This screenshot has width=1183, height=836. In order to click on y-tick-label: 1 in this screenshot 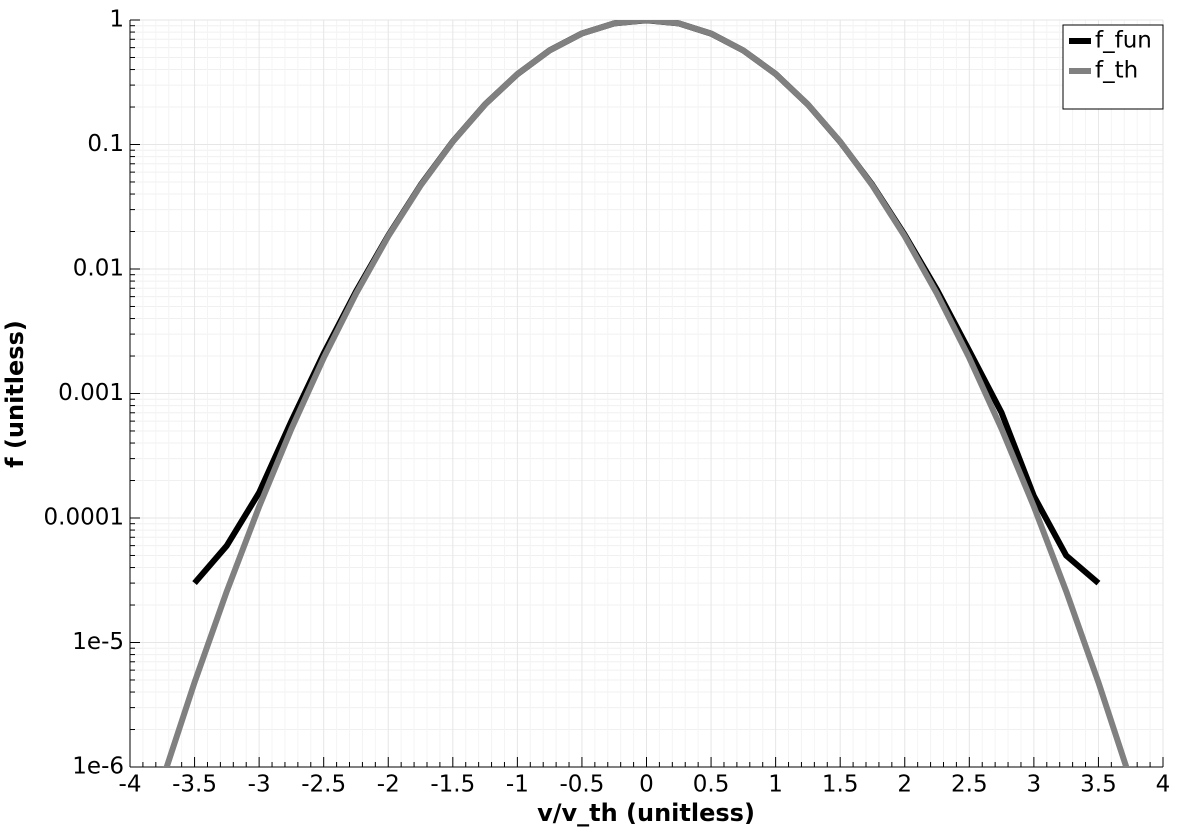, I will do `click(116, 20)`.